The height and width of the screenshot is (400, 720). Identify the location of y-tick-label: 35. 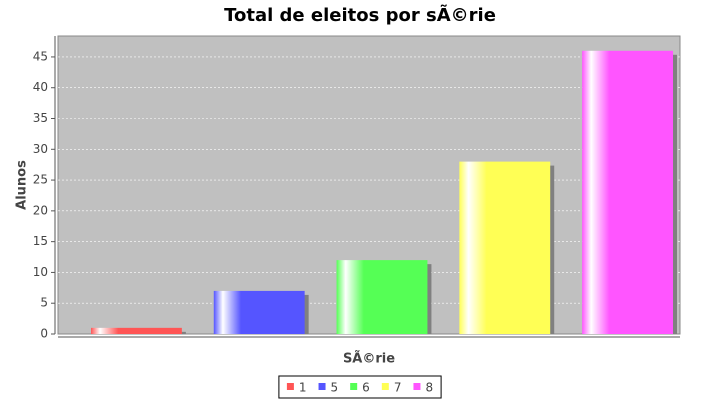
(40, 118).